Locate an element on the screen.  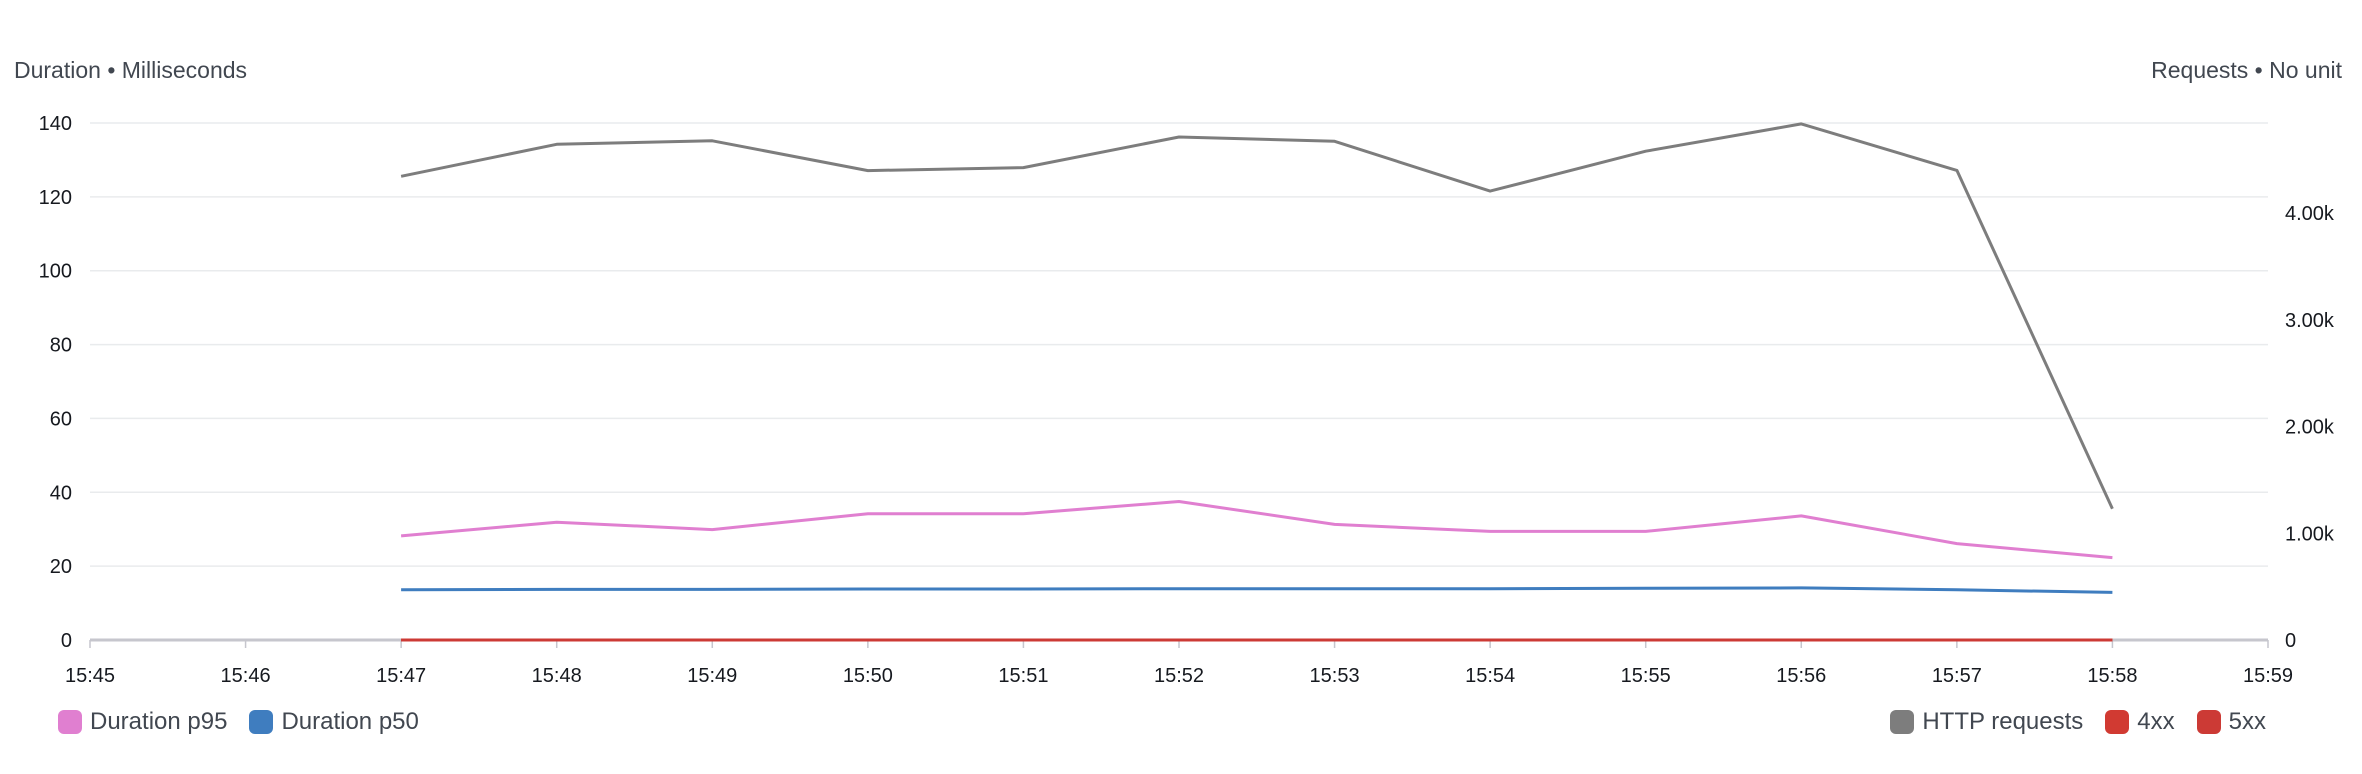
x-axis-tick-label: 15:56 is located at coordinates (1801, 676).